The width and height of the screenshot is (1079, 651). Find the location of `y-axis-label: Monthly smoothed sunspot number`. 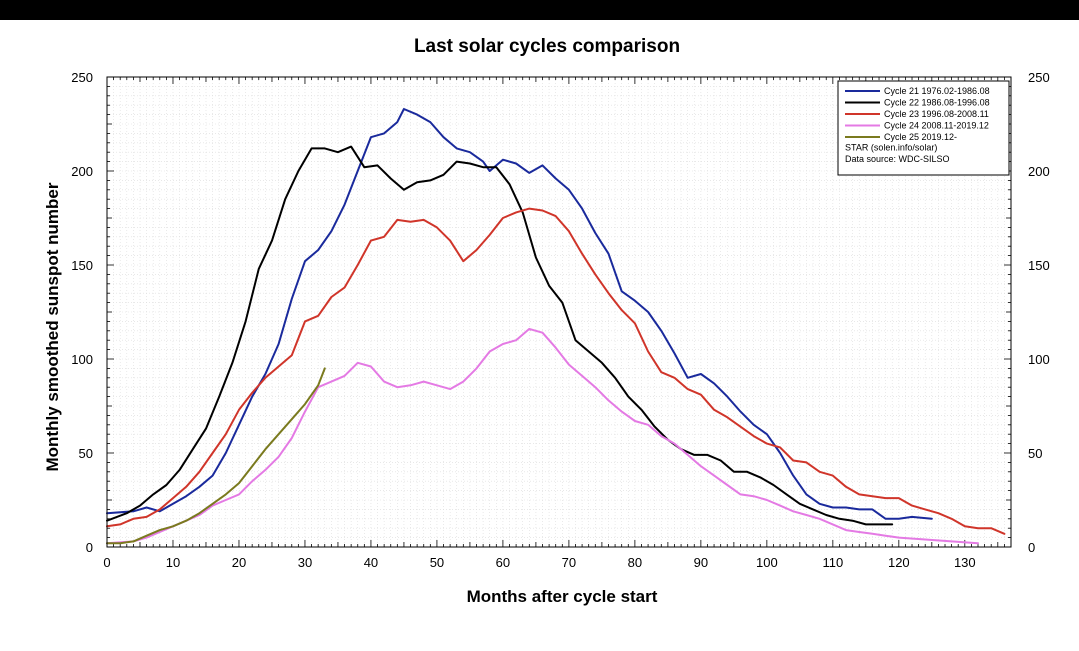

y-axis-label: Monthly smoothed sunspot number is located at coordinates (52, 326).